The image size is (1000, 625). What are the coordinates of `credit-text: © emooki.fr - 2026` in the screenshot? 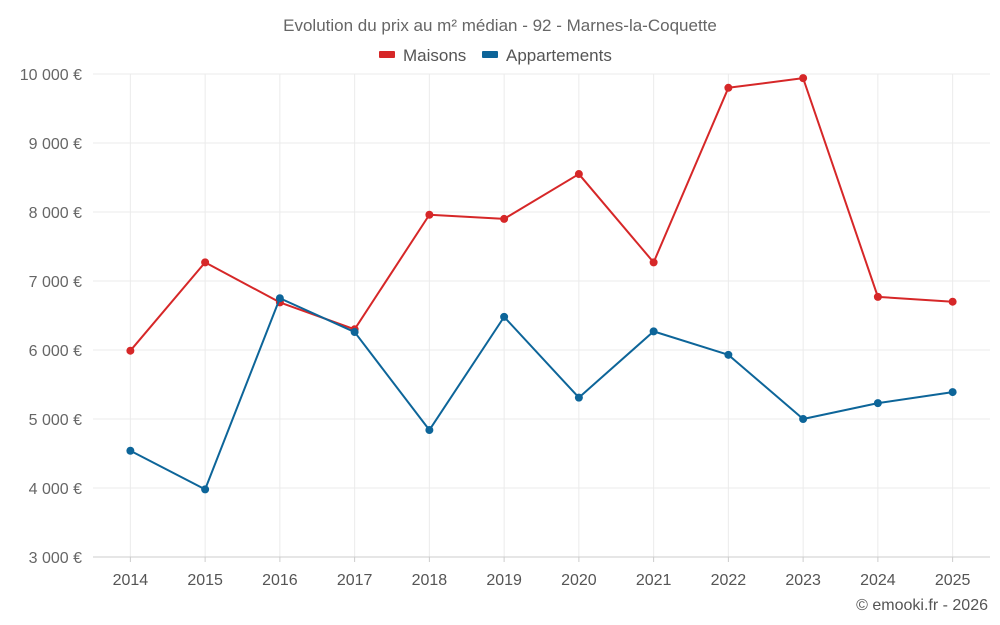 It's located at (922, 605).